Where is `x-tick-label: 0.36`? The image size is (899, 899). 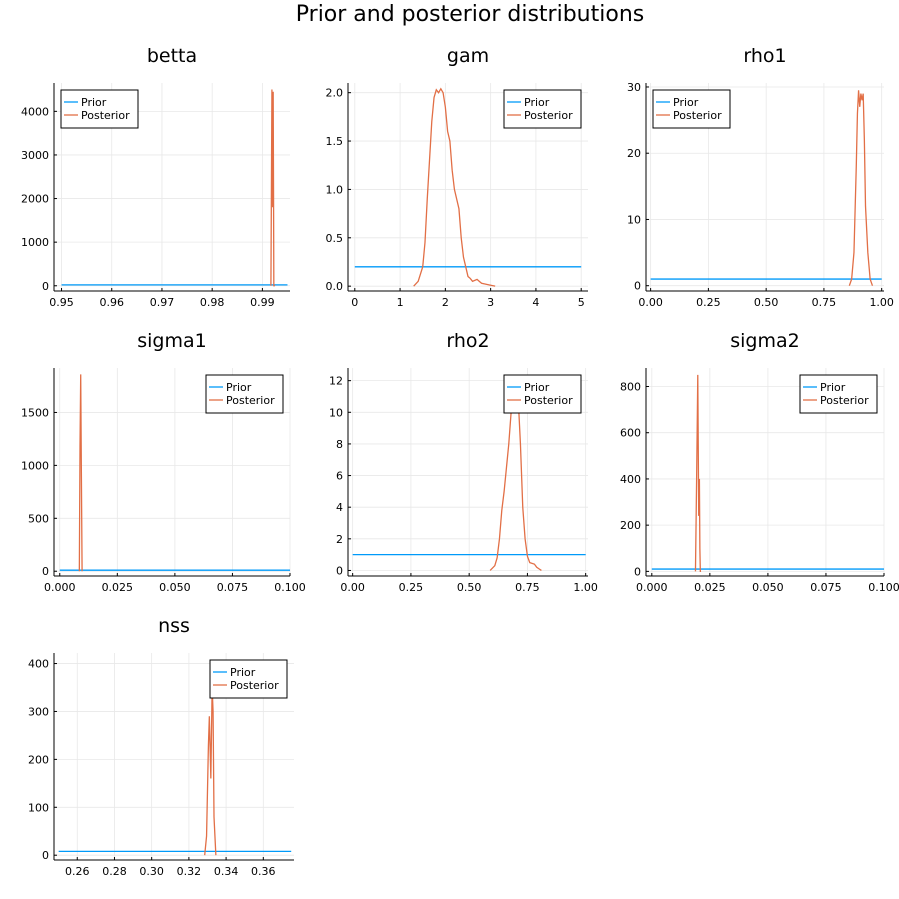
x-tick-label: 0.36 is located at coordinates (263, 871).